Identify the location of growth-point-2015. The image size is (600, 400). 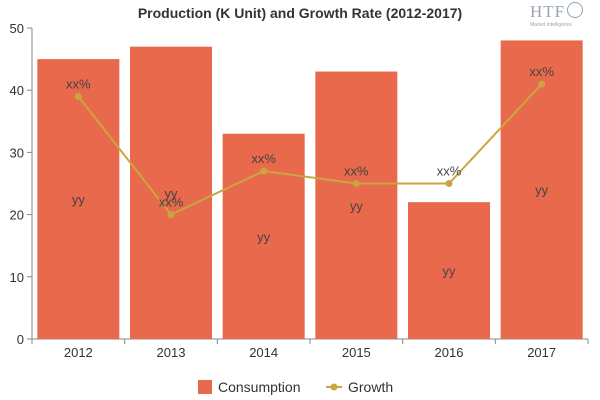
(356, 183).